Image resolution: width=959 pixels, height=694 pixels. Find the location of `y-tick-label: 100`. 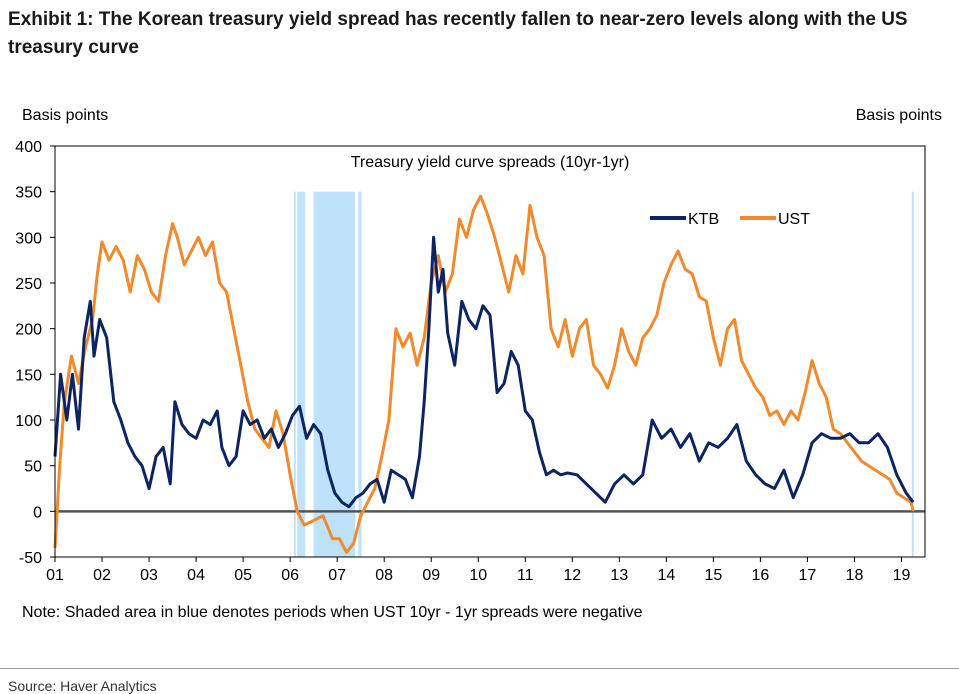

y-tick-label: 100 is located at coordinates (28, 421).